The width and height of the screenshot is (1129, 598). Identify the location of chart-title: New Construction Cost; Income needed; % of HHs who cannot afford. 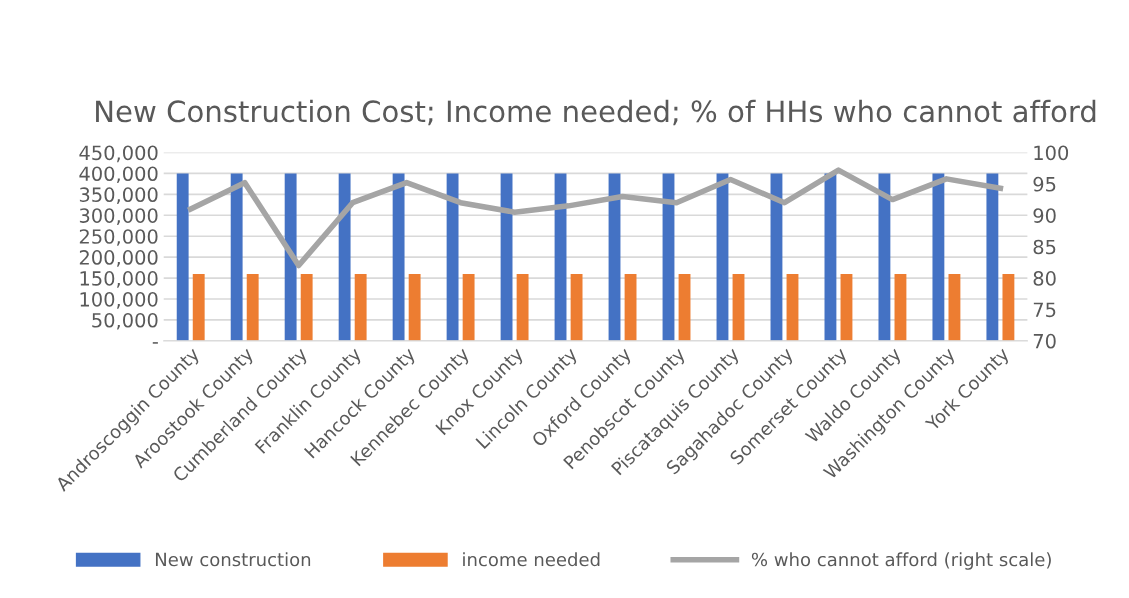
(596, 112).